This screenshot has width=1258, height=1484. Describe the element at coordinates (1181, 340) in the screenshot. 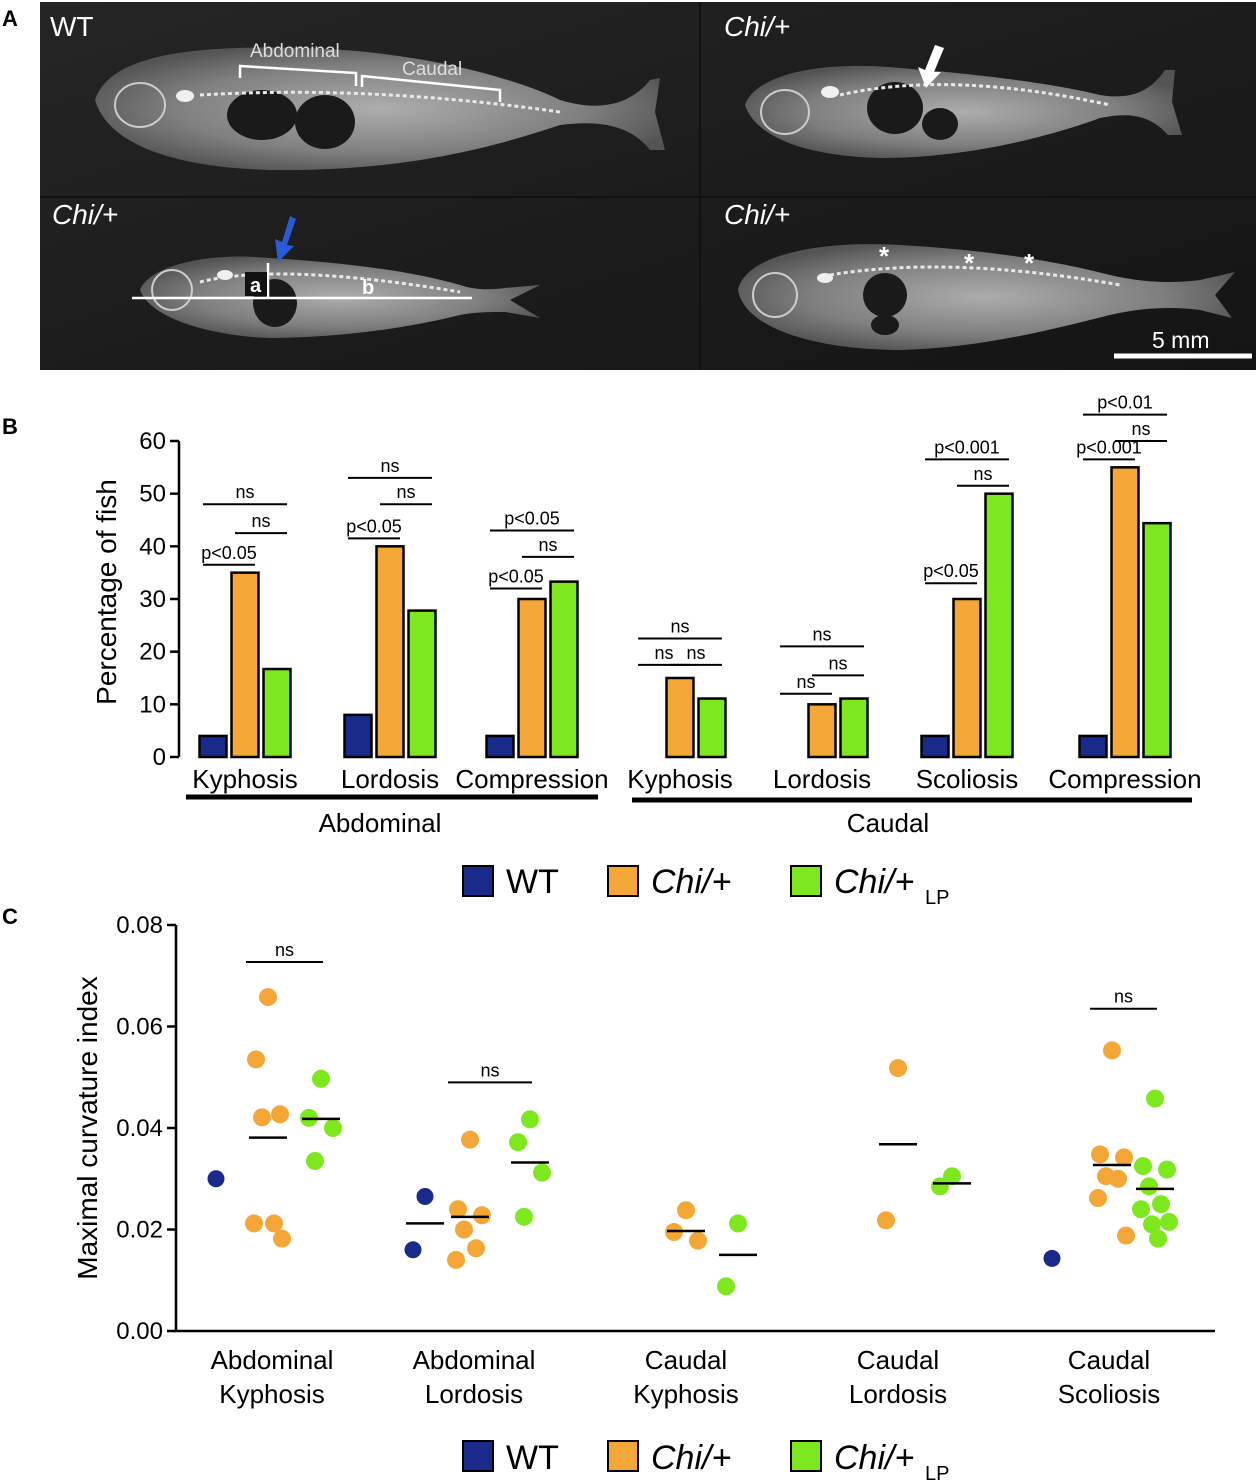

I see `scale-bar-label: 5 mm` at that location.